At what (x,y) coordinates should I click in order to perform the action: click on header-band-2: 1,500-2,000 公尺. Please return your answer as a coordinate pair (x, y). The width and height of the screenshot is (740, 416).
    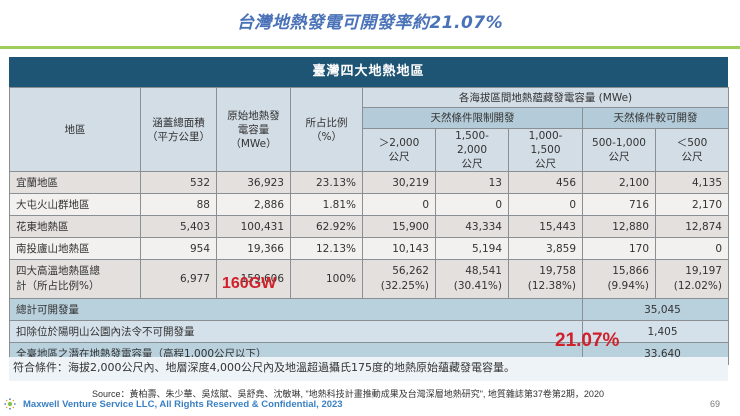
    Looking at the image, I should click on (472, 150).